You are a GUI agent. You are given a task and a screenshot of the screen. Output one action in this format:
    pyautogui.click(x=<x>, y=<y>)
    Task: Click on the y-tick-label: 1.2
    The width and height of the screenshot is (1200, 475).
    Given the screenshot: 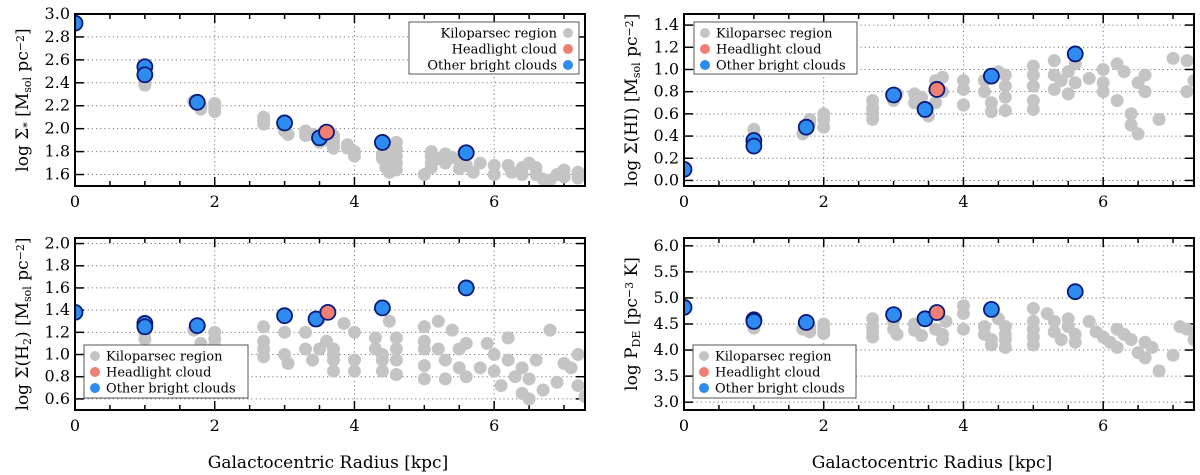 What is the action you would take?
    pyautogui.click(x=57, y=331)
    